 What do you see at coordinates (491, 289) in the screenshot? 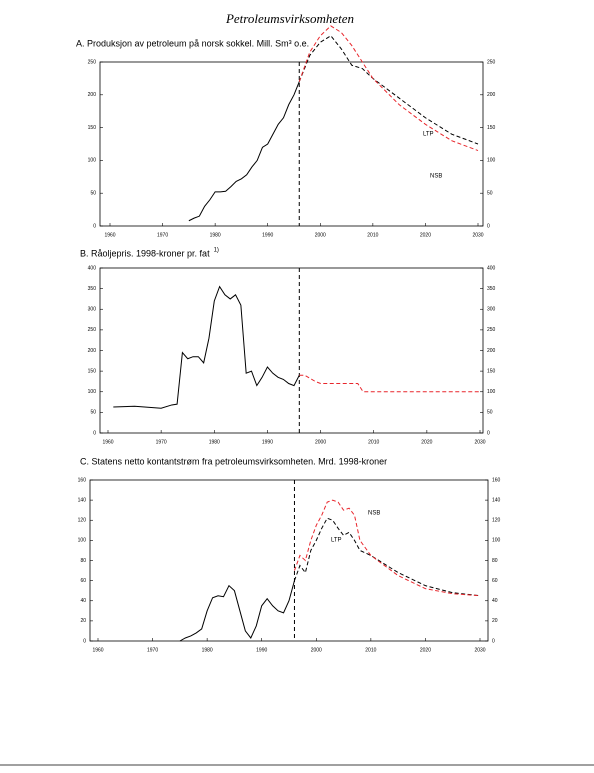
I see `y2-tick-label: 350` at bounding box center [491, 289].